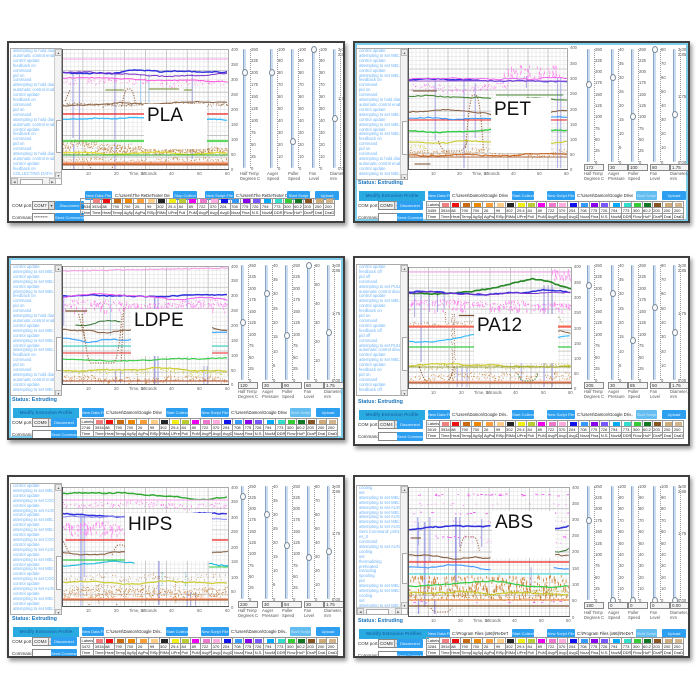 This screenshot has height=700, width=700. I want to click on svg-text: HIPS, so click(150, 524).